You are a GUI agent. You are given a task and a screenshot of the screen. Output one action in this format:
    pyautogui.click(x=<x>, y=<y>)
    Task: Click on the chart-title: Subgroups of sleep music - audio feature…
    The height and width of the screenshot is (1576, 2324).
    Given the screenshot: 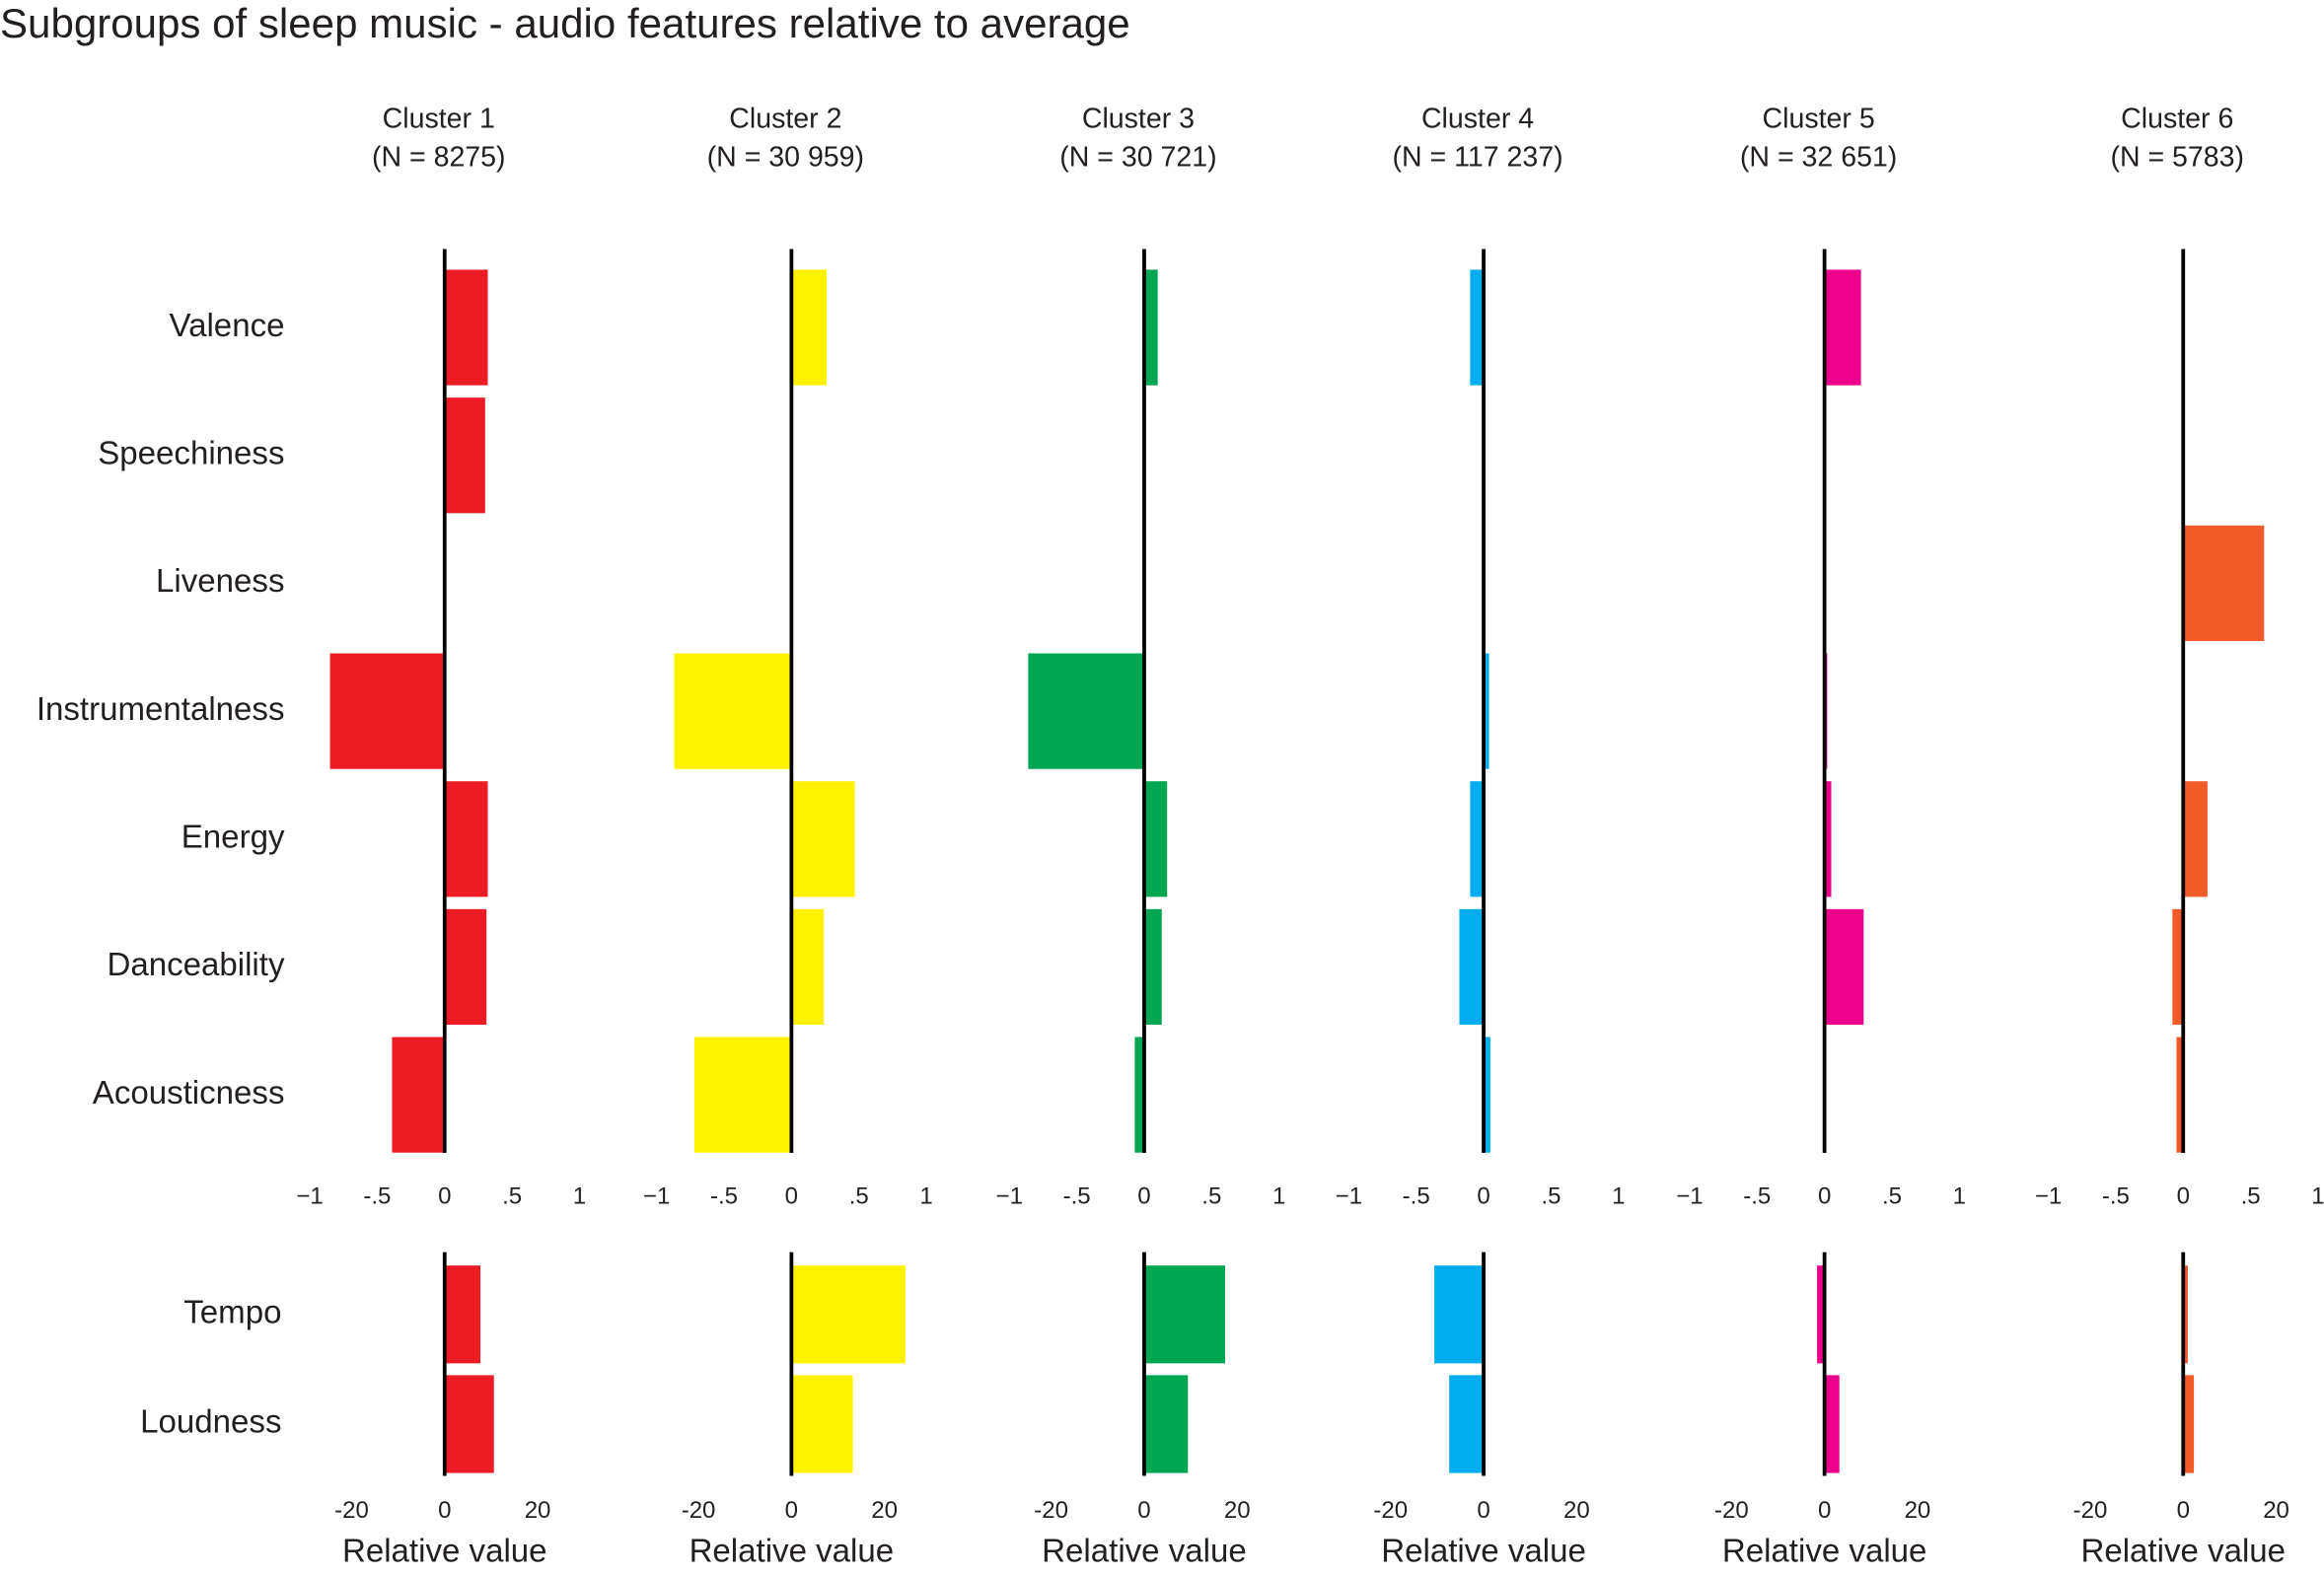 What is the action you would take?
    pyautogui.click(x=565, y=23)
    